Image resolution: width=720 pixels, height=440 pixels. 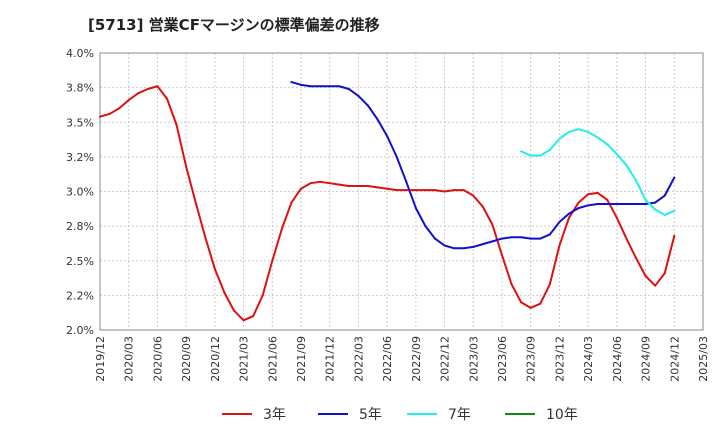 I want to click on y-tick-label: 2.8%, so click(x=80, y=226).